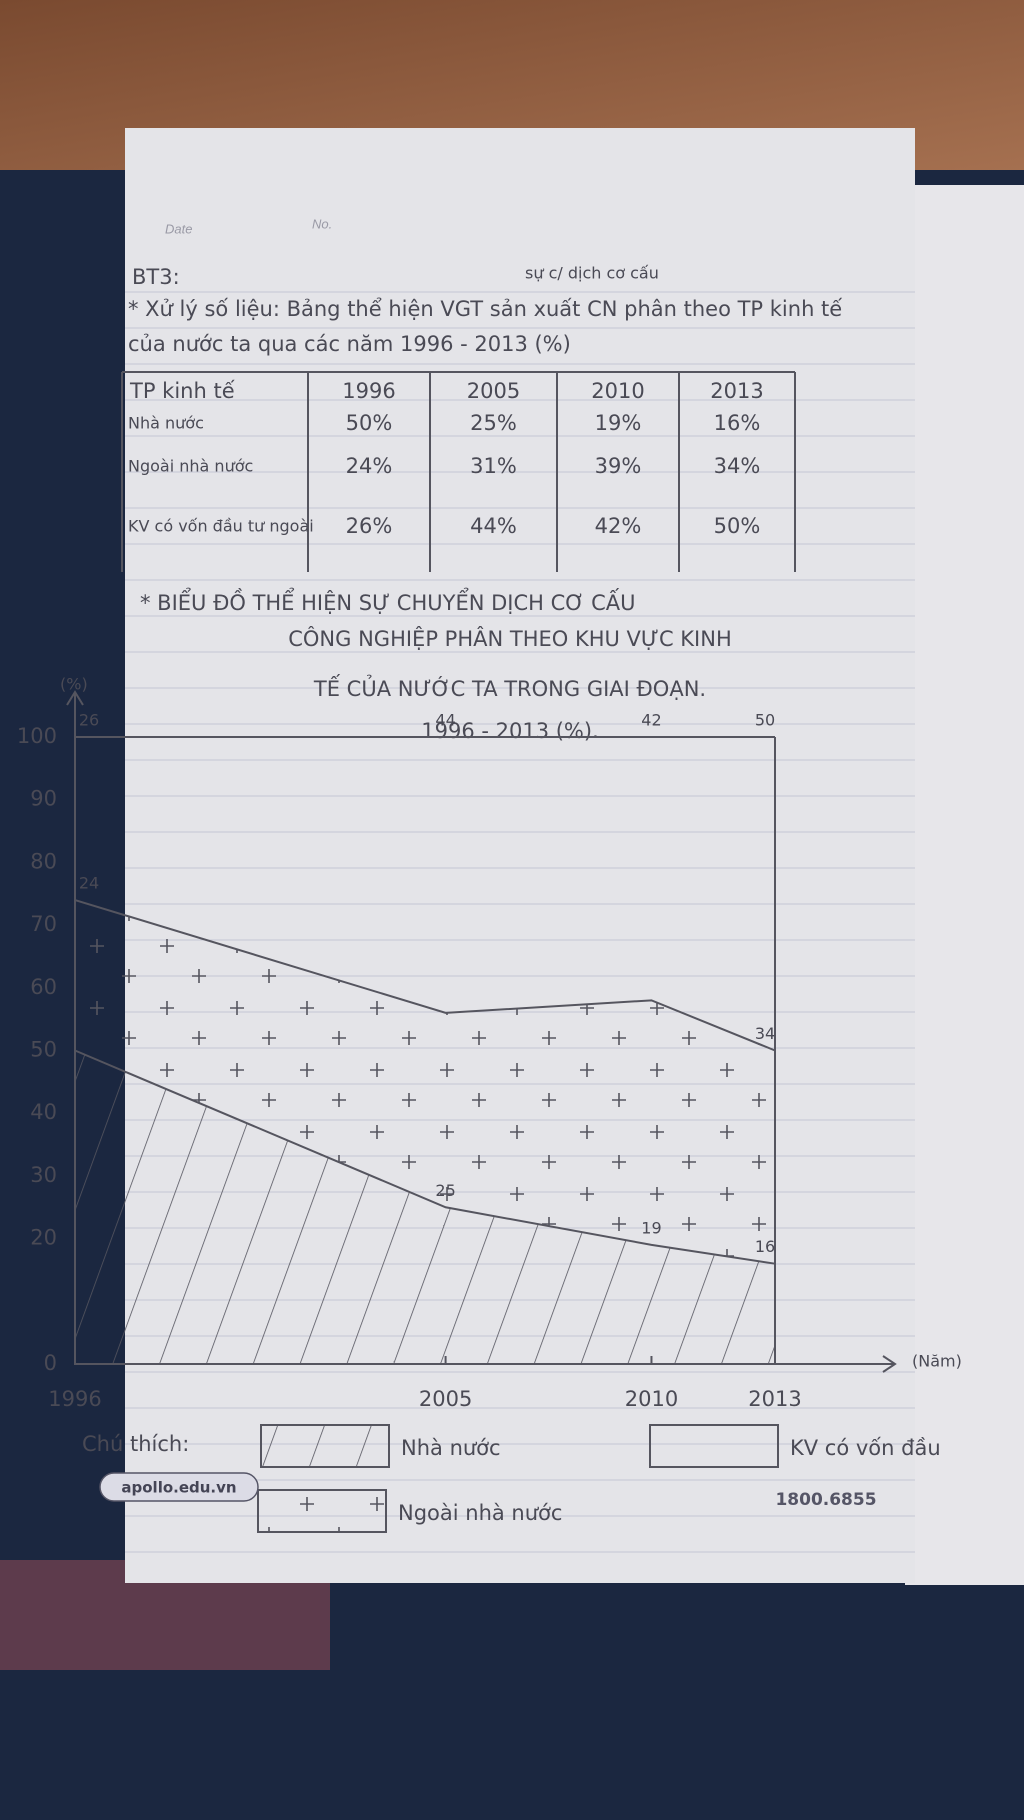  I want to click on y-tick-label: 60, so click(43, 987).